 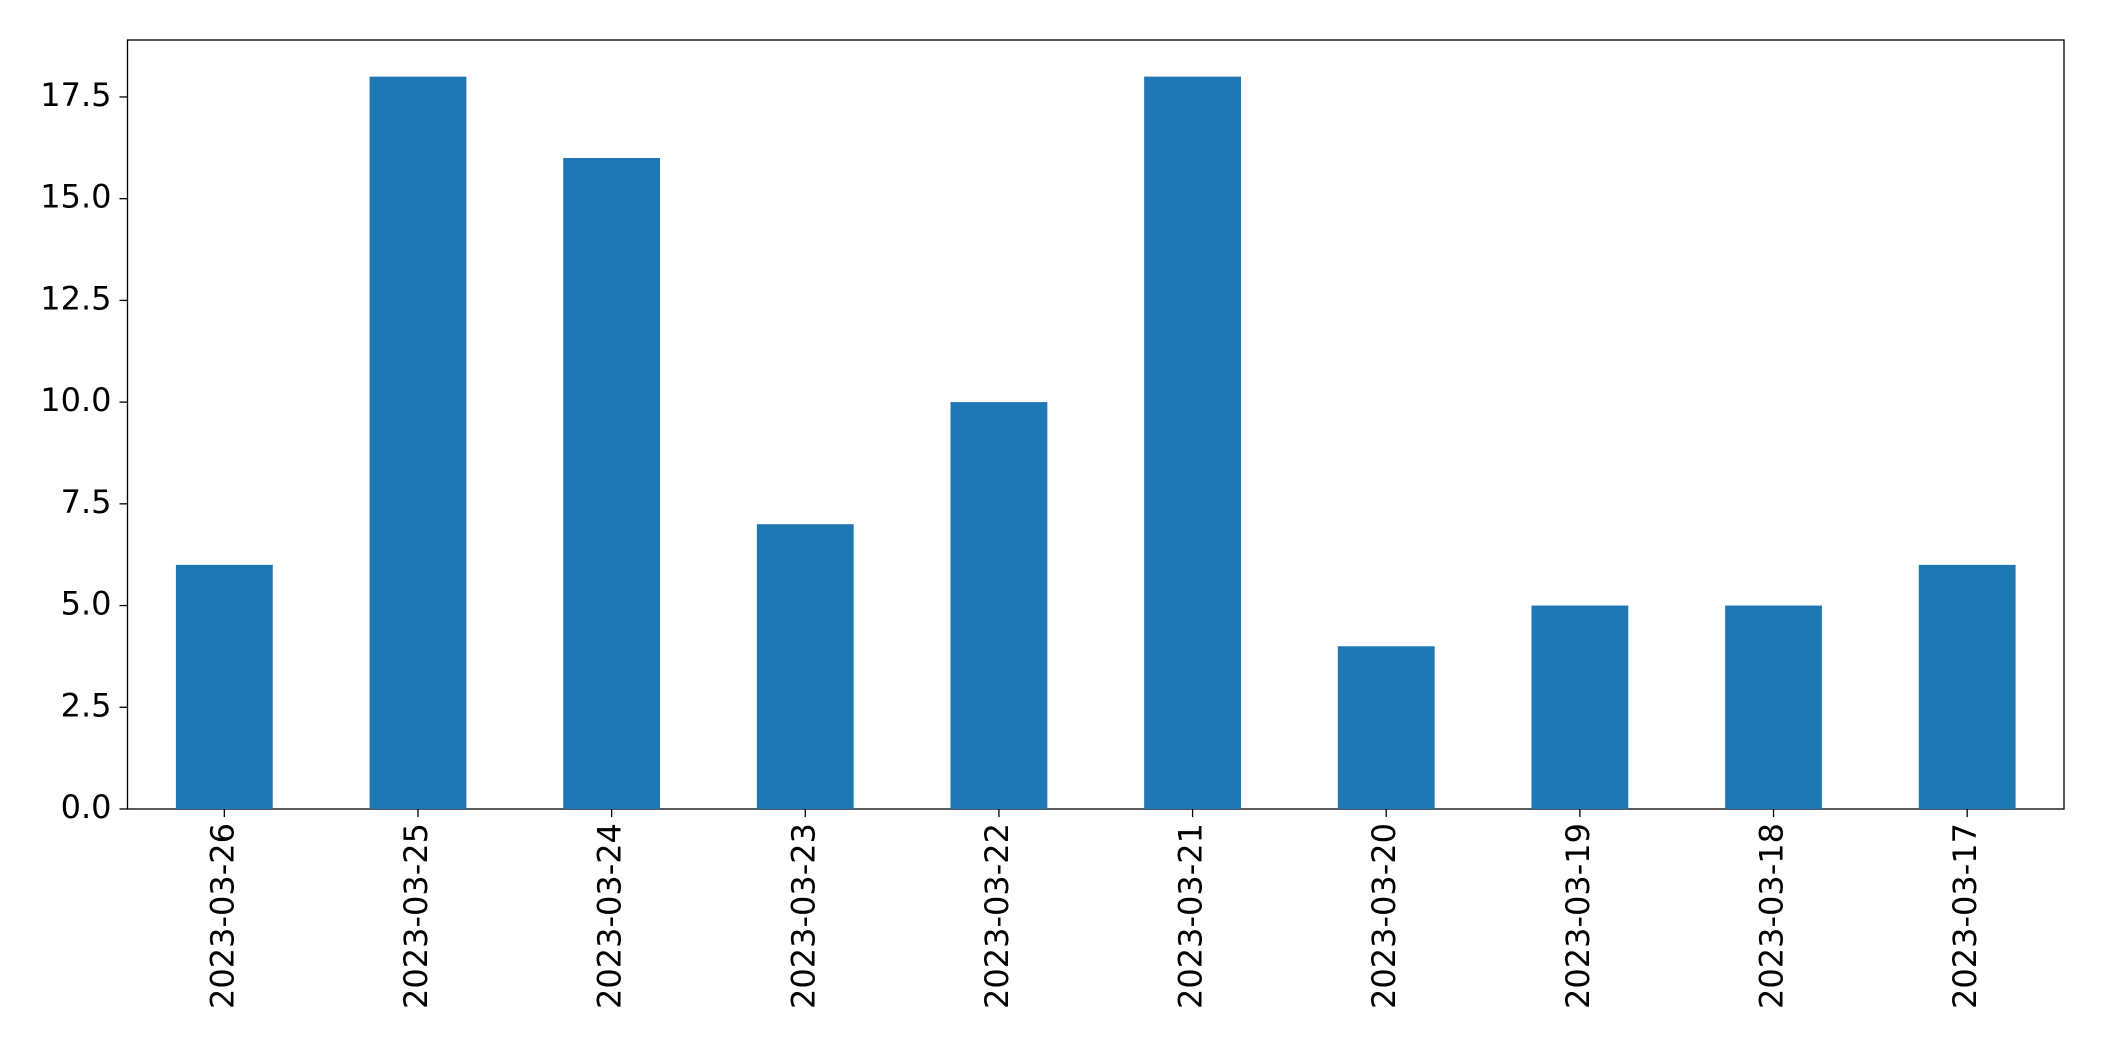 What do you see at coordinates (1965, 916) in the screenshot?
I see `x-tick-label: 2023-03-17` at bounding box center [1965, 916].